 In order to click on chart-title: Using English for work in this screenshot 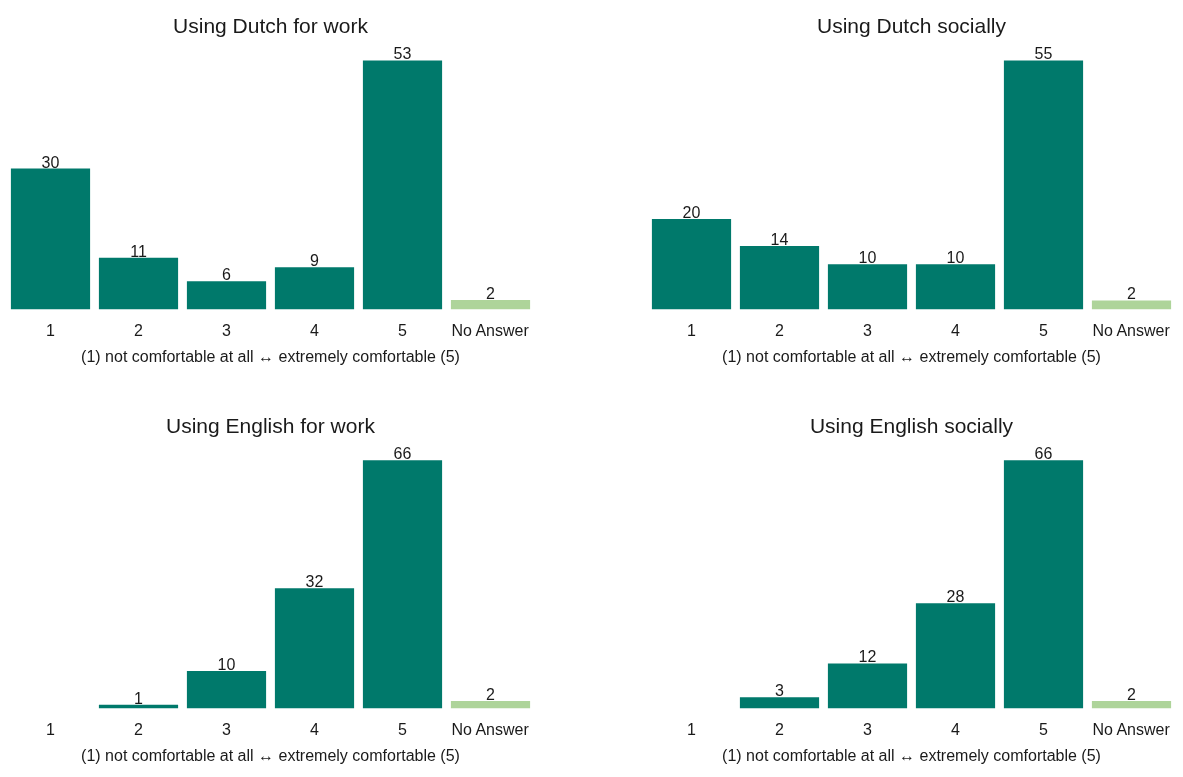, I will do `click(271, 425)`.